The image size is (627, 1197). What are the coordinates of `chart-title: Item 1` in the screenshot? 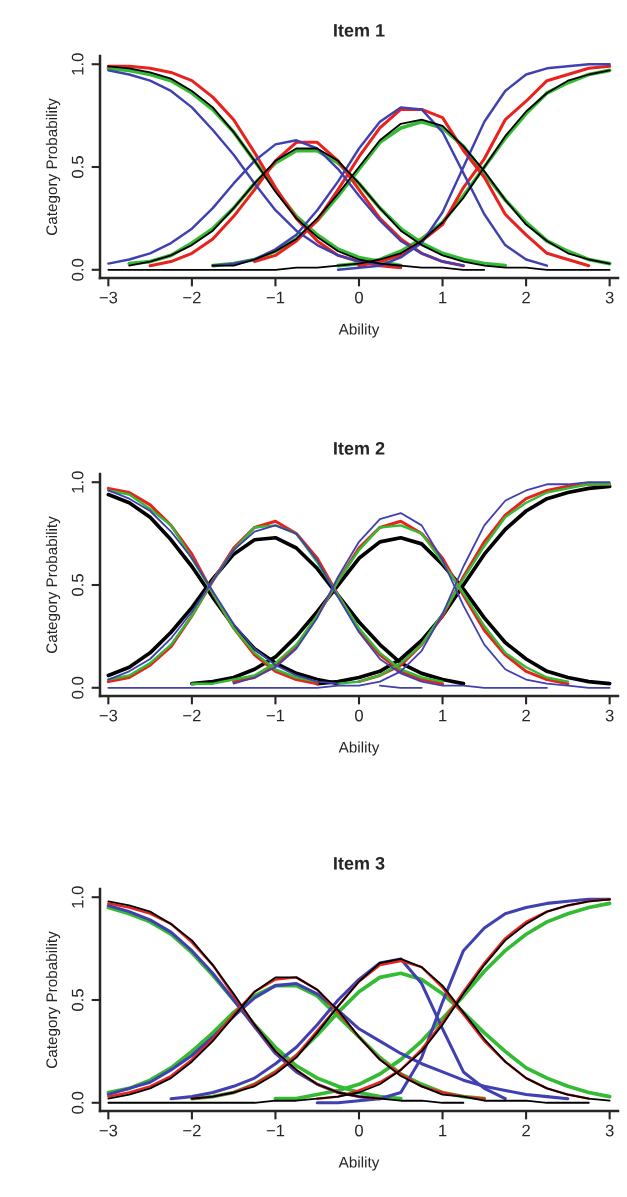 It's located at (359, 30).